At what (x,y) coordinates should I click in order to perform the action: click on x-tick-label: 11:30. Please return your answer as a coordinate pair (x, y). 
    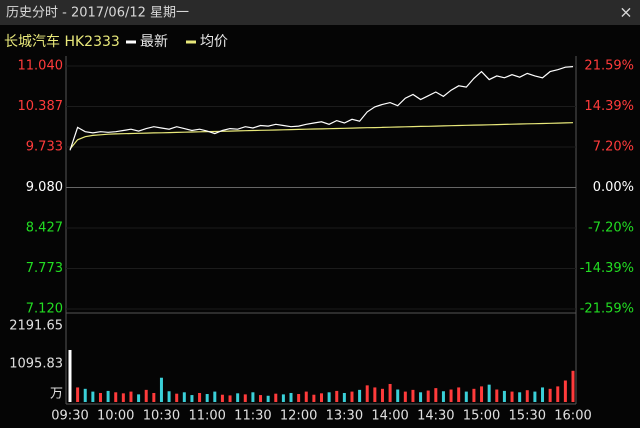
    Looking at the image, I should click on (252, 416).